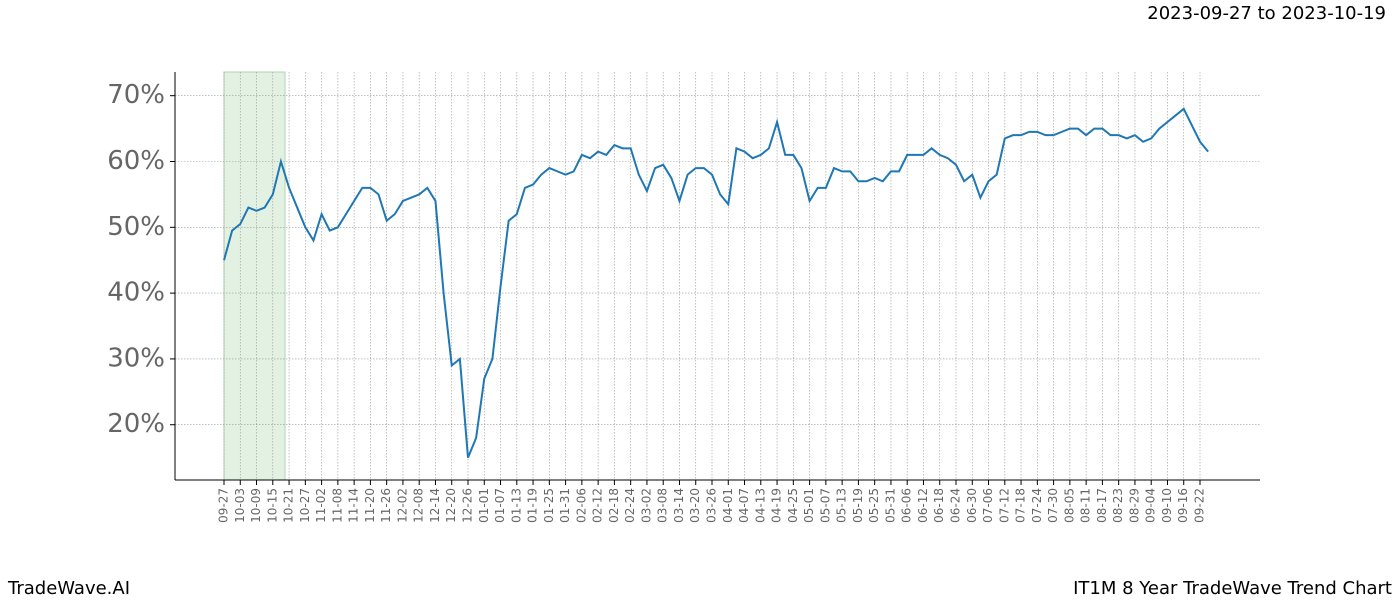 This screenshot has height=600, width=1400. What do you see at coordinates (825, 505) in the screenshot?
I see `x-tick-label: 05-07` at bounding box center [825, 505].